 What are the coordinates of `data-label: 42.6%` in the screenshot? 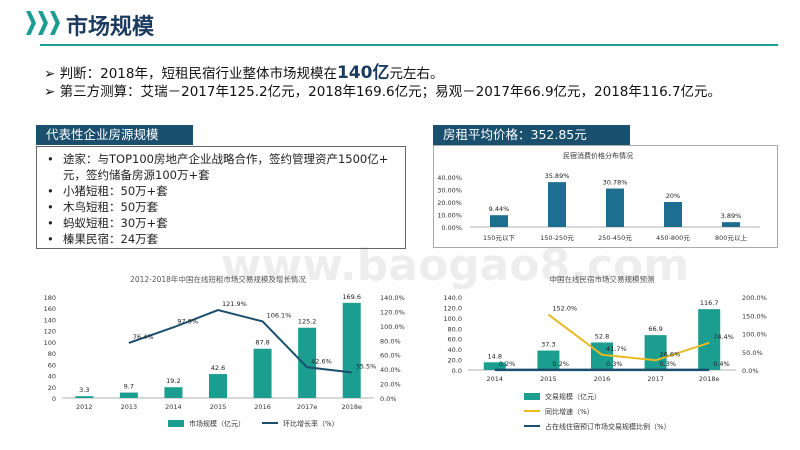 It's located at (321, 361).